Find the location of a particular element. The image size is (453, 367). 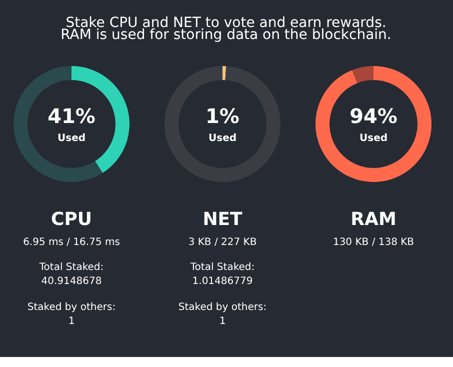

text: RAM is used for storing data on the blockchain. is located at coordinates (226, 35).